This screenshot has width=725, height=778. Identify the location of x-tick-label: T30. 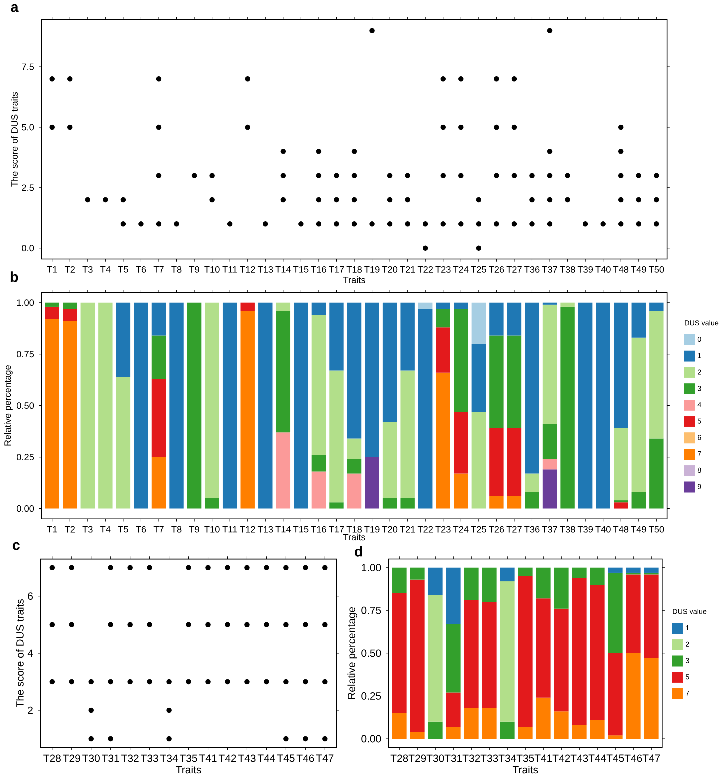
(91, 758).